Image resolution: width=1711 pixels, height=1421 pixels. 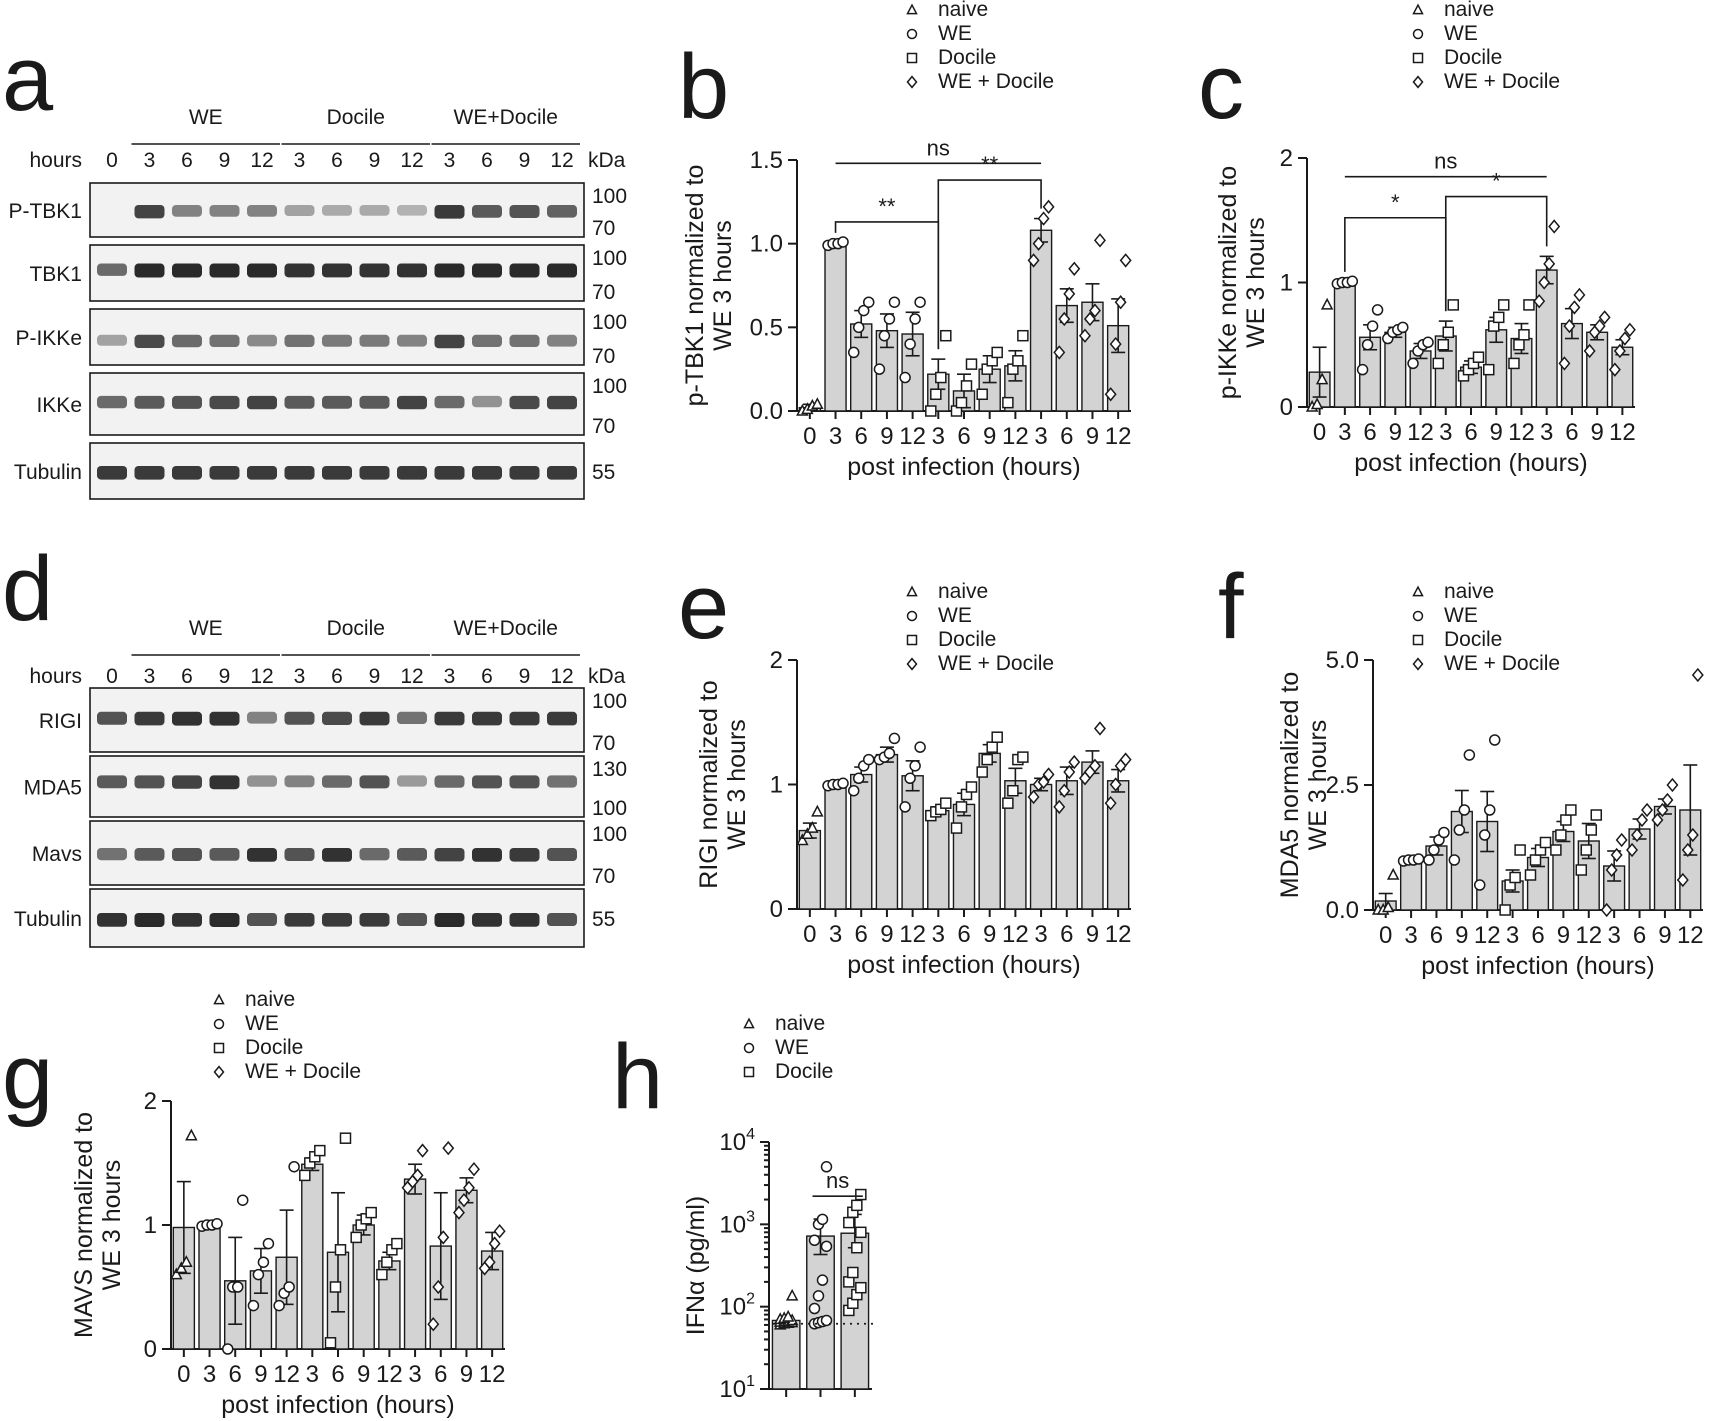 What do you see at coordinates (112, 1225) in the screenshot?
I see `y-axis-label: WE 3 hours` at bounding box center [112, 1225].